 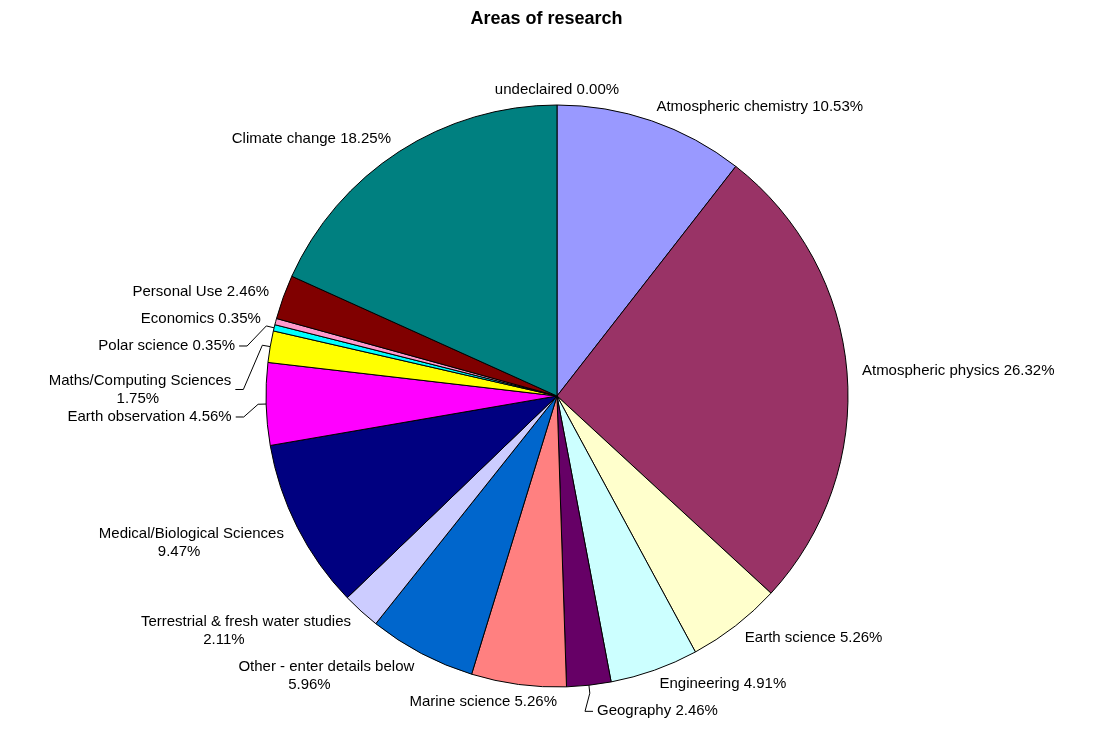 I want to click on slice-label: Economics 0.35%, so click(x=200, y=317).